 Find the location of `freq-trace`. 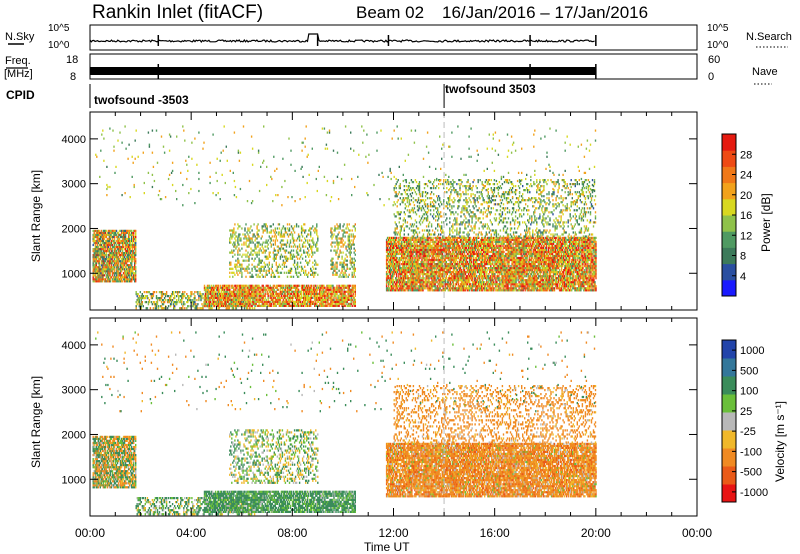

freq-trace is located at coordinates (343, 71).